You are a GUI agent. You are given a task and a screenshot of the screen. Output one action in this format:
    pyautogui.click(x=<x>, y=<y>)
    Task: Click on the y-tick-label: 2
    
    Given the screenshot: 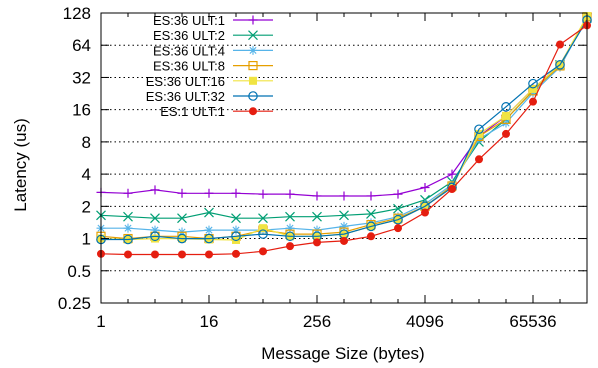 What is the action you would take?
    pyautogui.click(x=86, y=206)
    